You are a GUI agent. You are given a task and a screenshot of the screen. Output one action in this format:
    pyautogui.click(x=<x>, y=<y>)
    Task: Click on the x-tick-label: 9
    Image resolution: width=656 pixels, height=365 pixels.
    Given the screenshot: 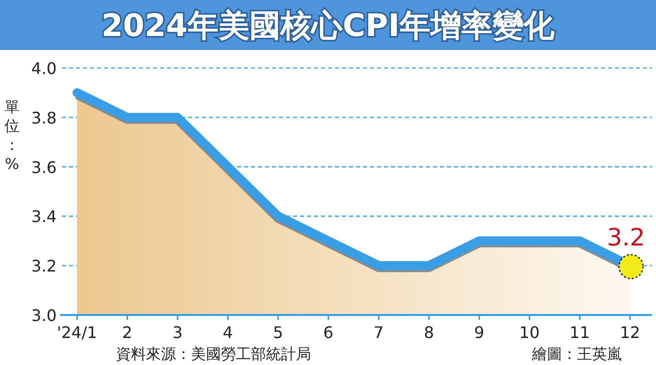 What is the action you would take?
    pyautogui.click(x=479, y=332)
    